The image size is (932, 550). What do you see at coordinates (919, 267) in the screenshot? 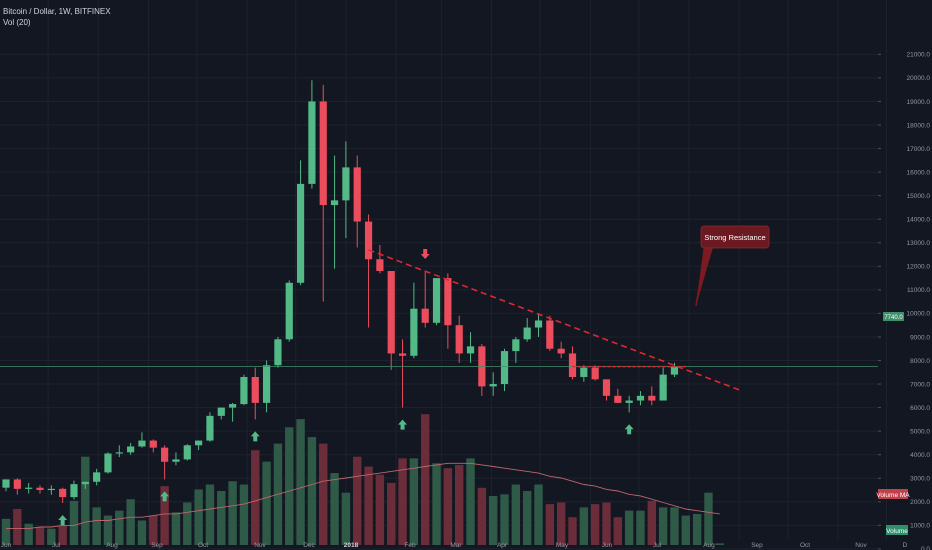
I see `y-tick-label: 12000.0` at bounding box center [919, 267].